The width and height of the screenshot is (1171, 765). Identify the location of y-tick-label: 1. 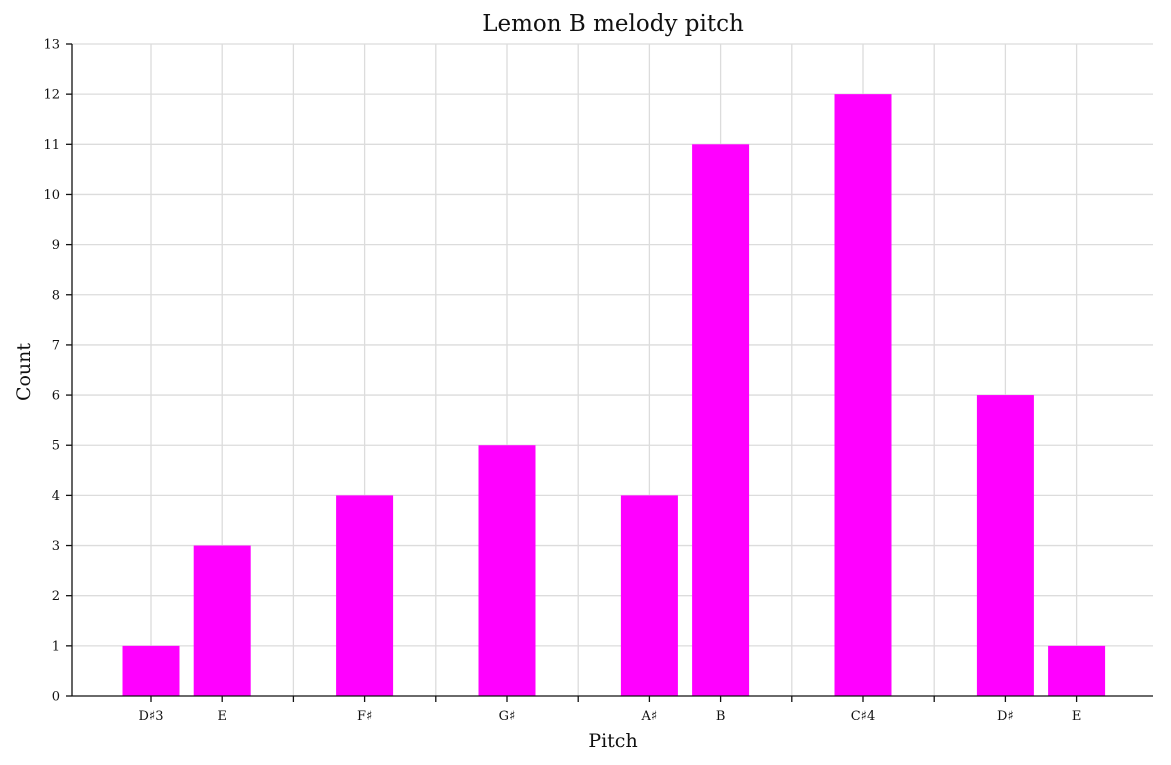
(56, 646).